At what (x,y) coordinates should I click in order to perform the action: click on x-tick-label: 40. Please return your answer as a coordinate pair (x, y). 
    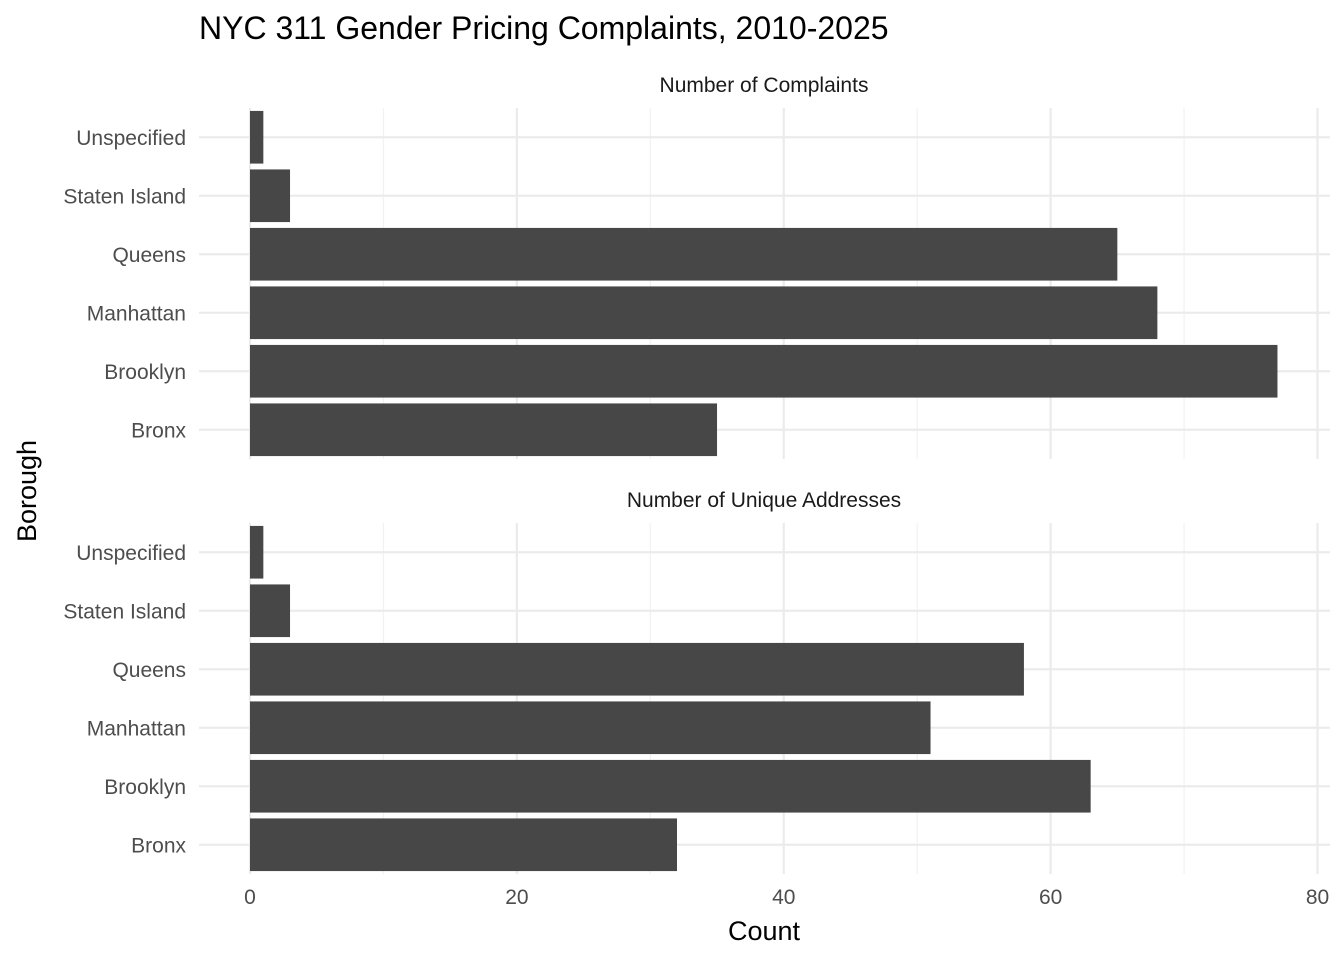
    Looking at the image, I should click on (783, 897).